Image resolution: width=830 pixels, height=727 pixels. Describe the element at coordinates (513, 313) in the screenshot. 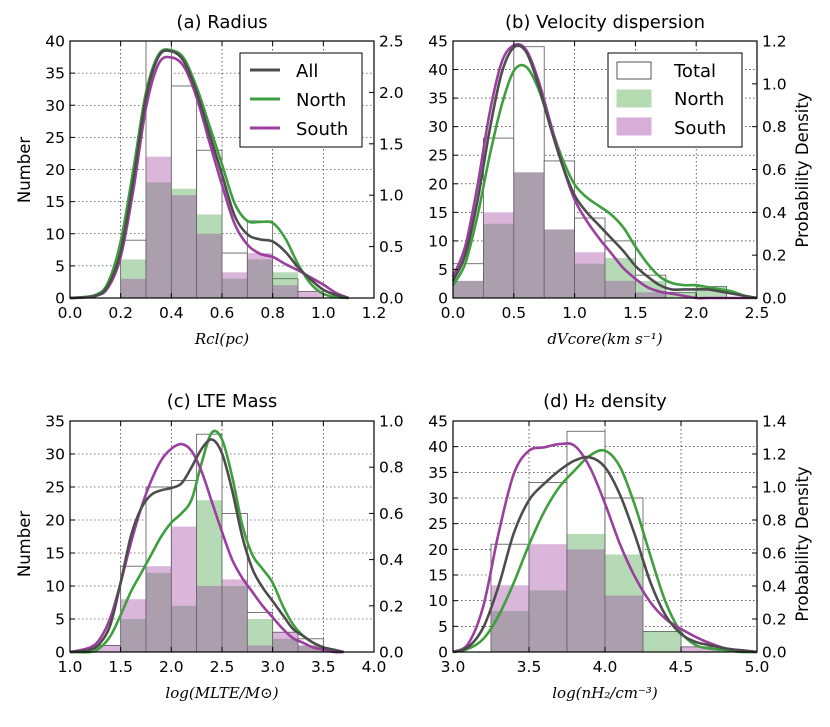

I see `x-tick-label: 0.5` at that location.